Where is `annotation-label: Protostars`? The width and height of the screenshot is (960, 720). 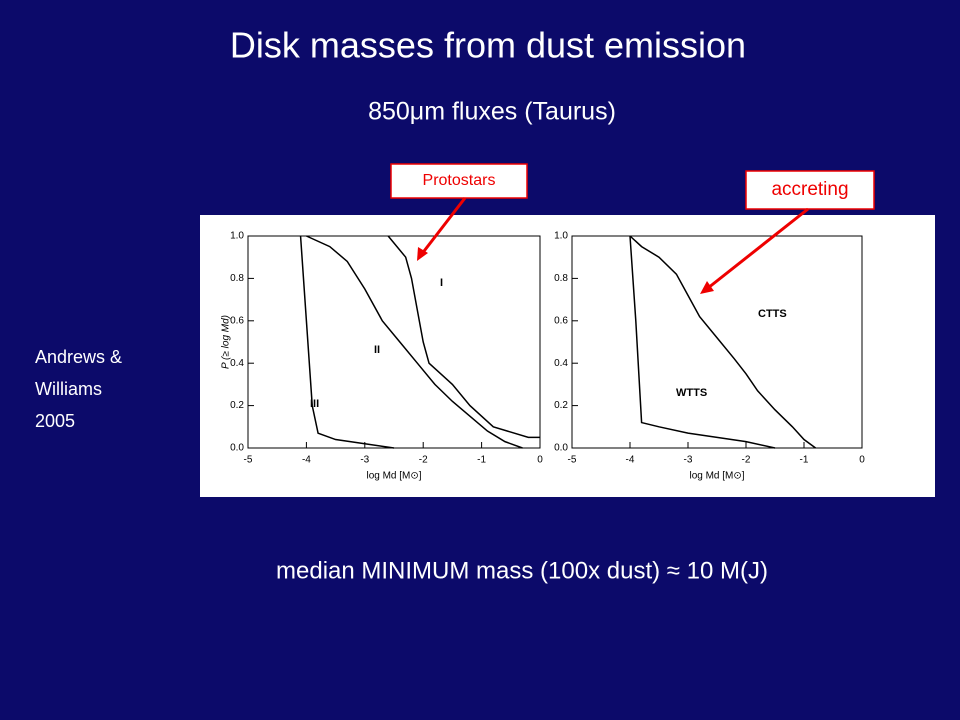 annotation-label: Protostars is located at coordinates (459, 180).